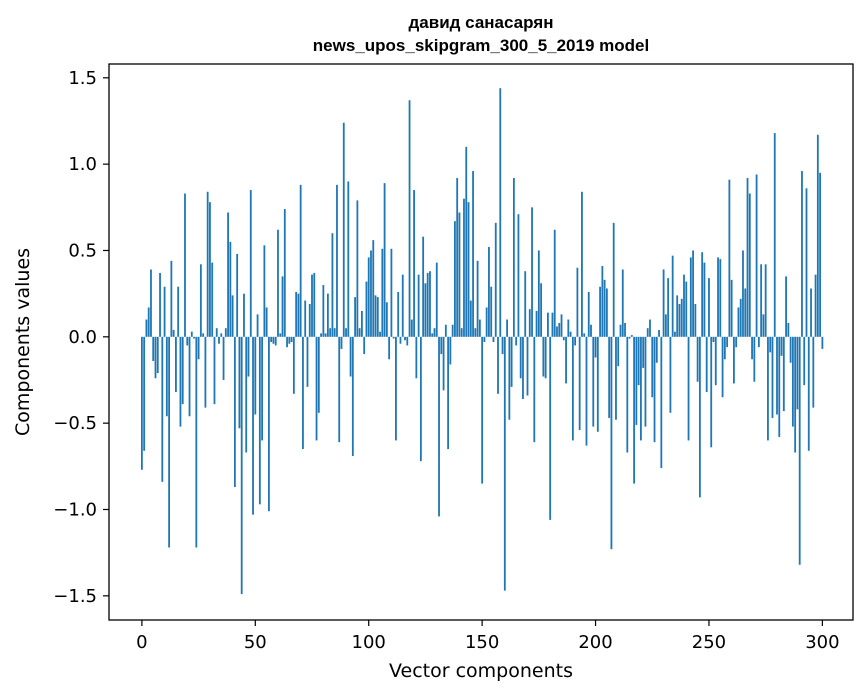  What do you see at coordinates (82, 78) in the screenshot?
I see `y-tick-label: 1.5` at bounding box center [82, 78].